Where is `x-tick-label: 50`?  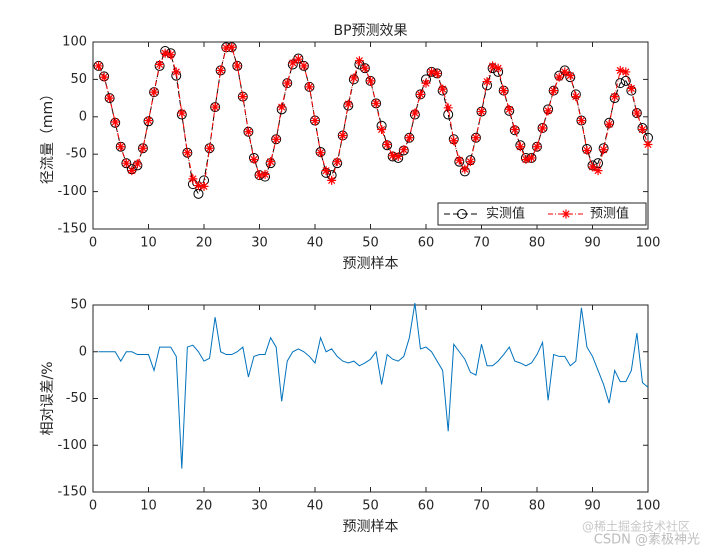 x-tick-label: 50 is located at coordinates (370, 506).